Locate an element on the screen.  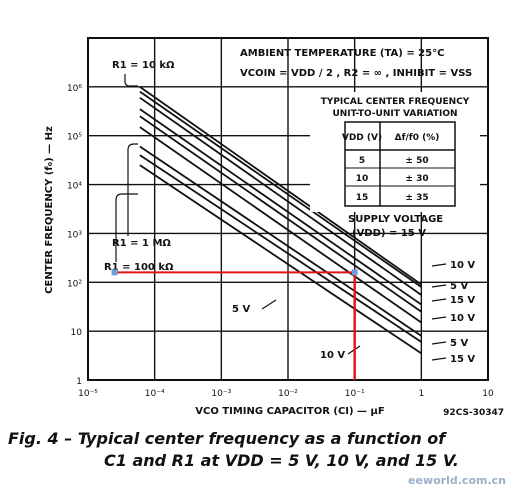
label-5v-left: 5 V is located at coordinates (241, 309).